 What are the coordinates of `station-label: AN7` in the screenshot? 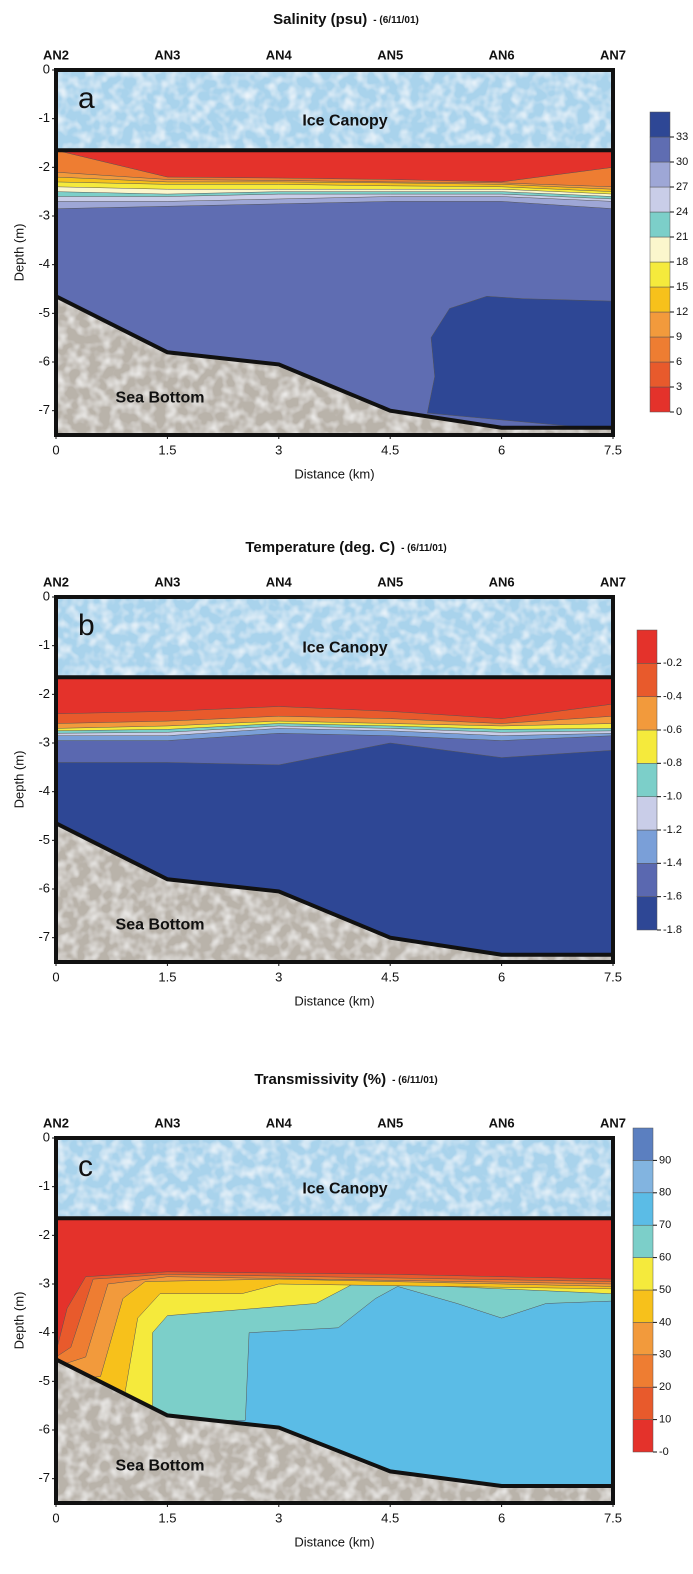 It's located at (613, 581).